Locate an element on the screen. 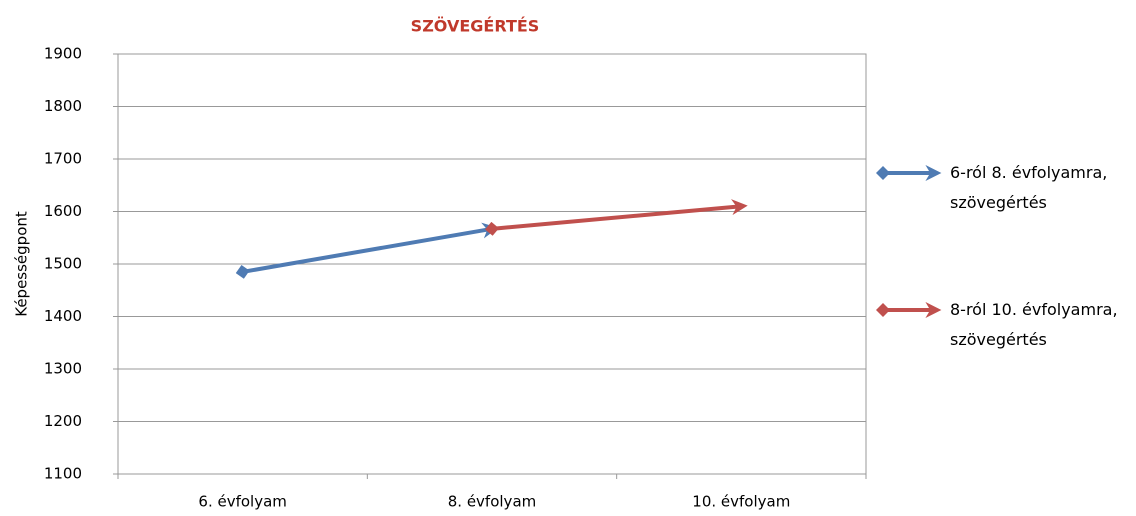 The height and width of the screenshot is (516, 1136). chart-title: SZÖVEGÉRTÉS is located at coordinates (475, 26).